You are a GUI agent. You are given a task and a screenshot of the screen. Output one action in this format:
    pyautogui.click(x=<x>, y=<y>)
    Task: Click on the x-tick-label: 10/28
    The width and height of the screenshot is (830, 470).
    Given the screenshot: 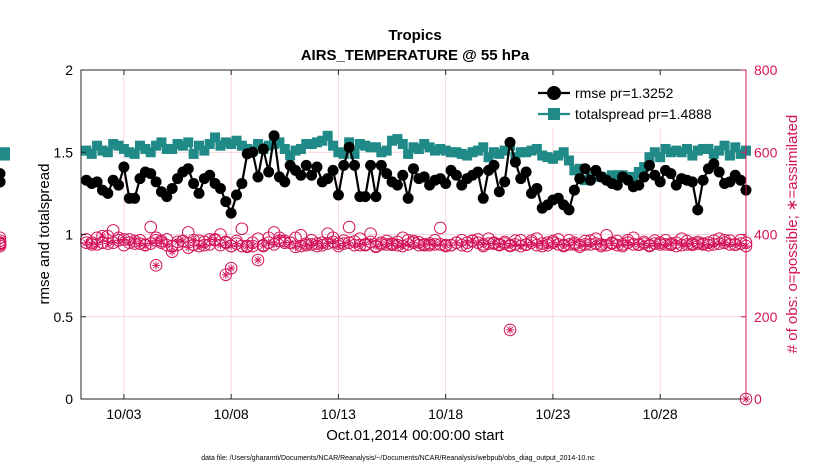 What is the action you would take?
    pyautogui.click(x=660, y=414)
    